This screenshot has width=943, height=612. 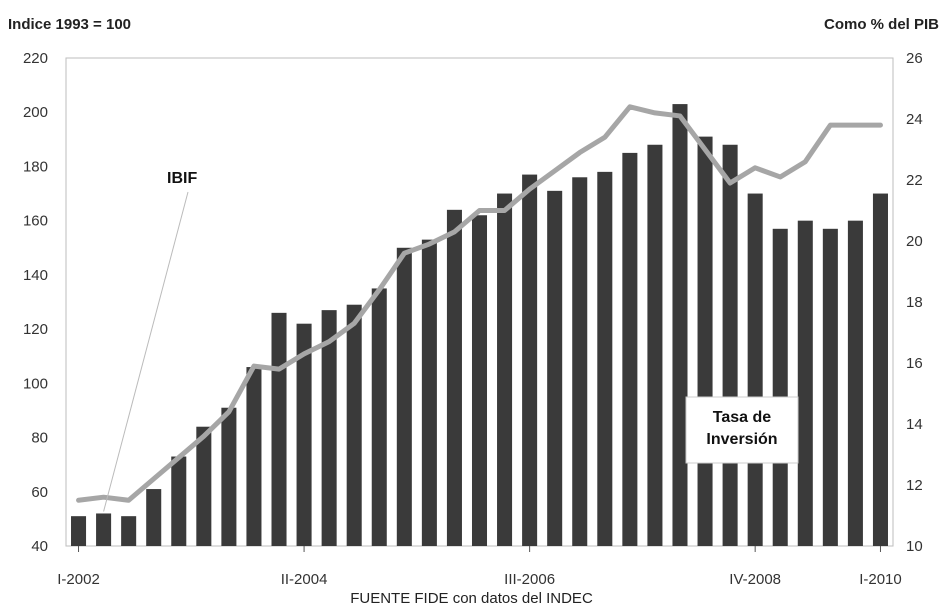 What do you see at coordinates (70, 24) in the screenshot?
I see `left-axis-title: Indice 1993 = 100` at bounding box center [70, 24].